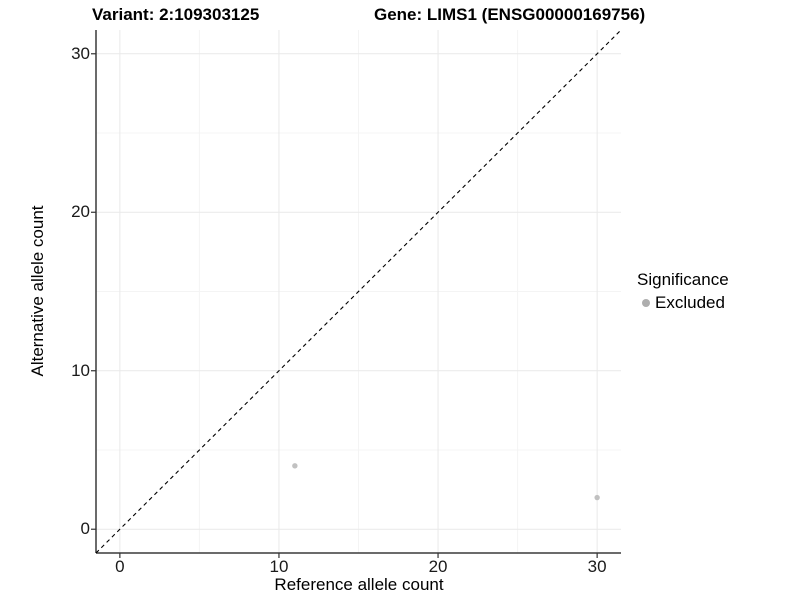 The width and height of the screenshot is (800, 600). What do you see at coordinates (683, 279) in the screenshot?
I see `legend-title: Significance` at bounding box center [683, 279].